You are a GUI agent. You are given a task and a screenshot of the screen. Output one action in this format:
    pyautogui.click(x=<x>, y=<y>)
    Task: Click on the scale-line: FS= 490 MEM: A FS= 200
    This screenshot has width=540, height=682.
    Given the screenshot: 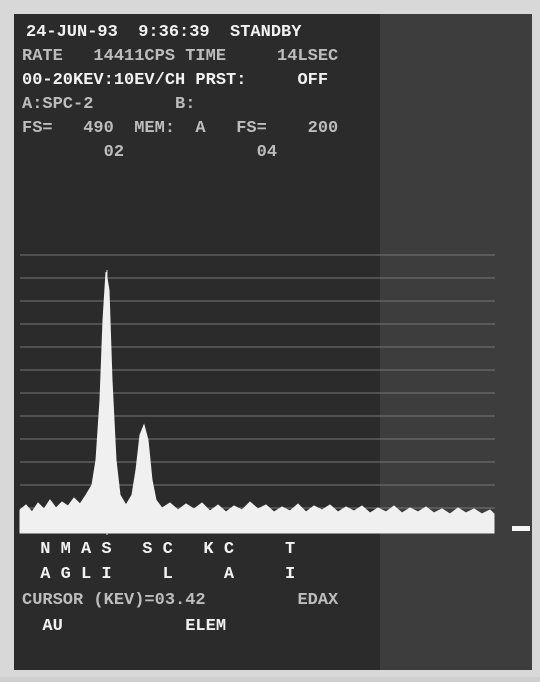 What is the action you would take?
    pyautogui.click(x=180, y=128)
    